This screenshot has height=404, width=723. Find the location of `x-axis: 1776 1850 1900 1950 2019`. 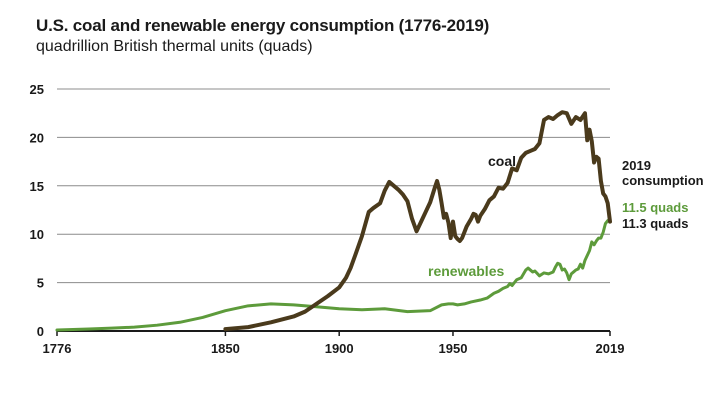

x-axis: 1776 1850 1900 1950 2019 is located at coordinates (334, 343).